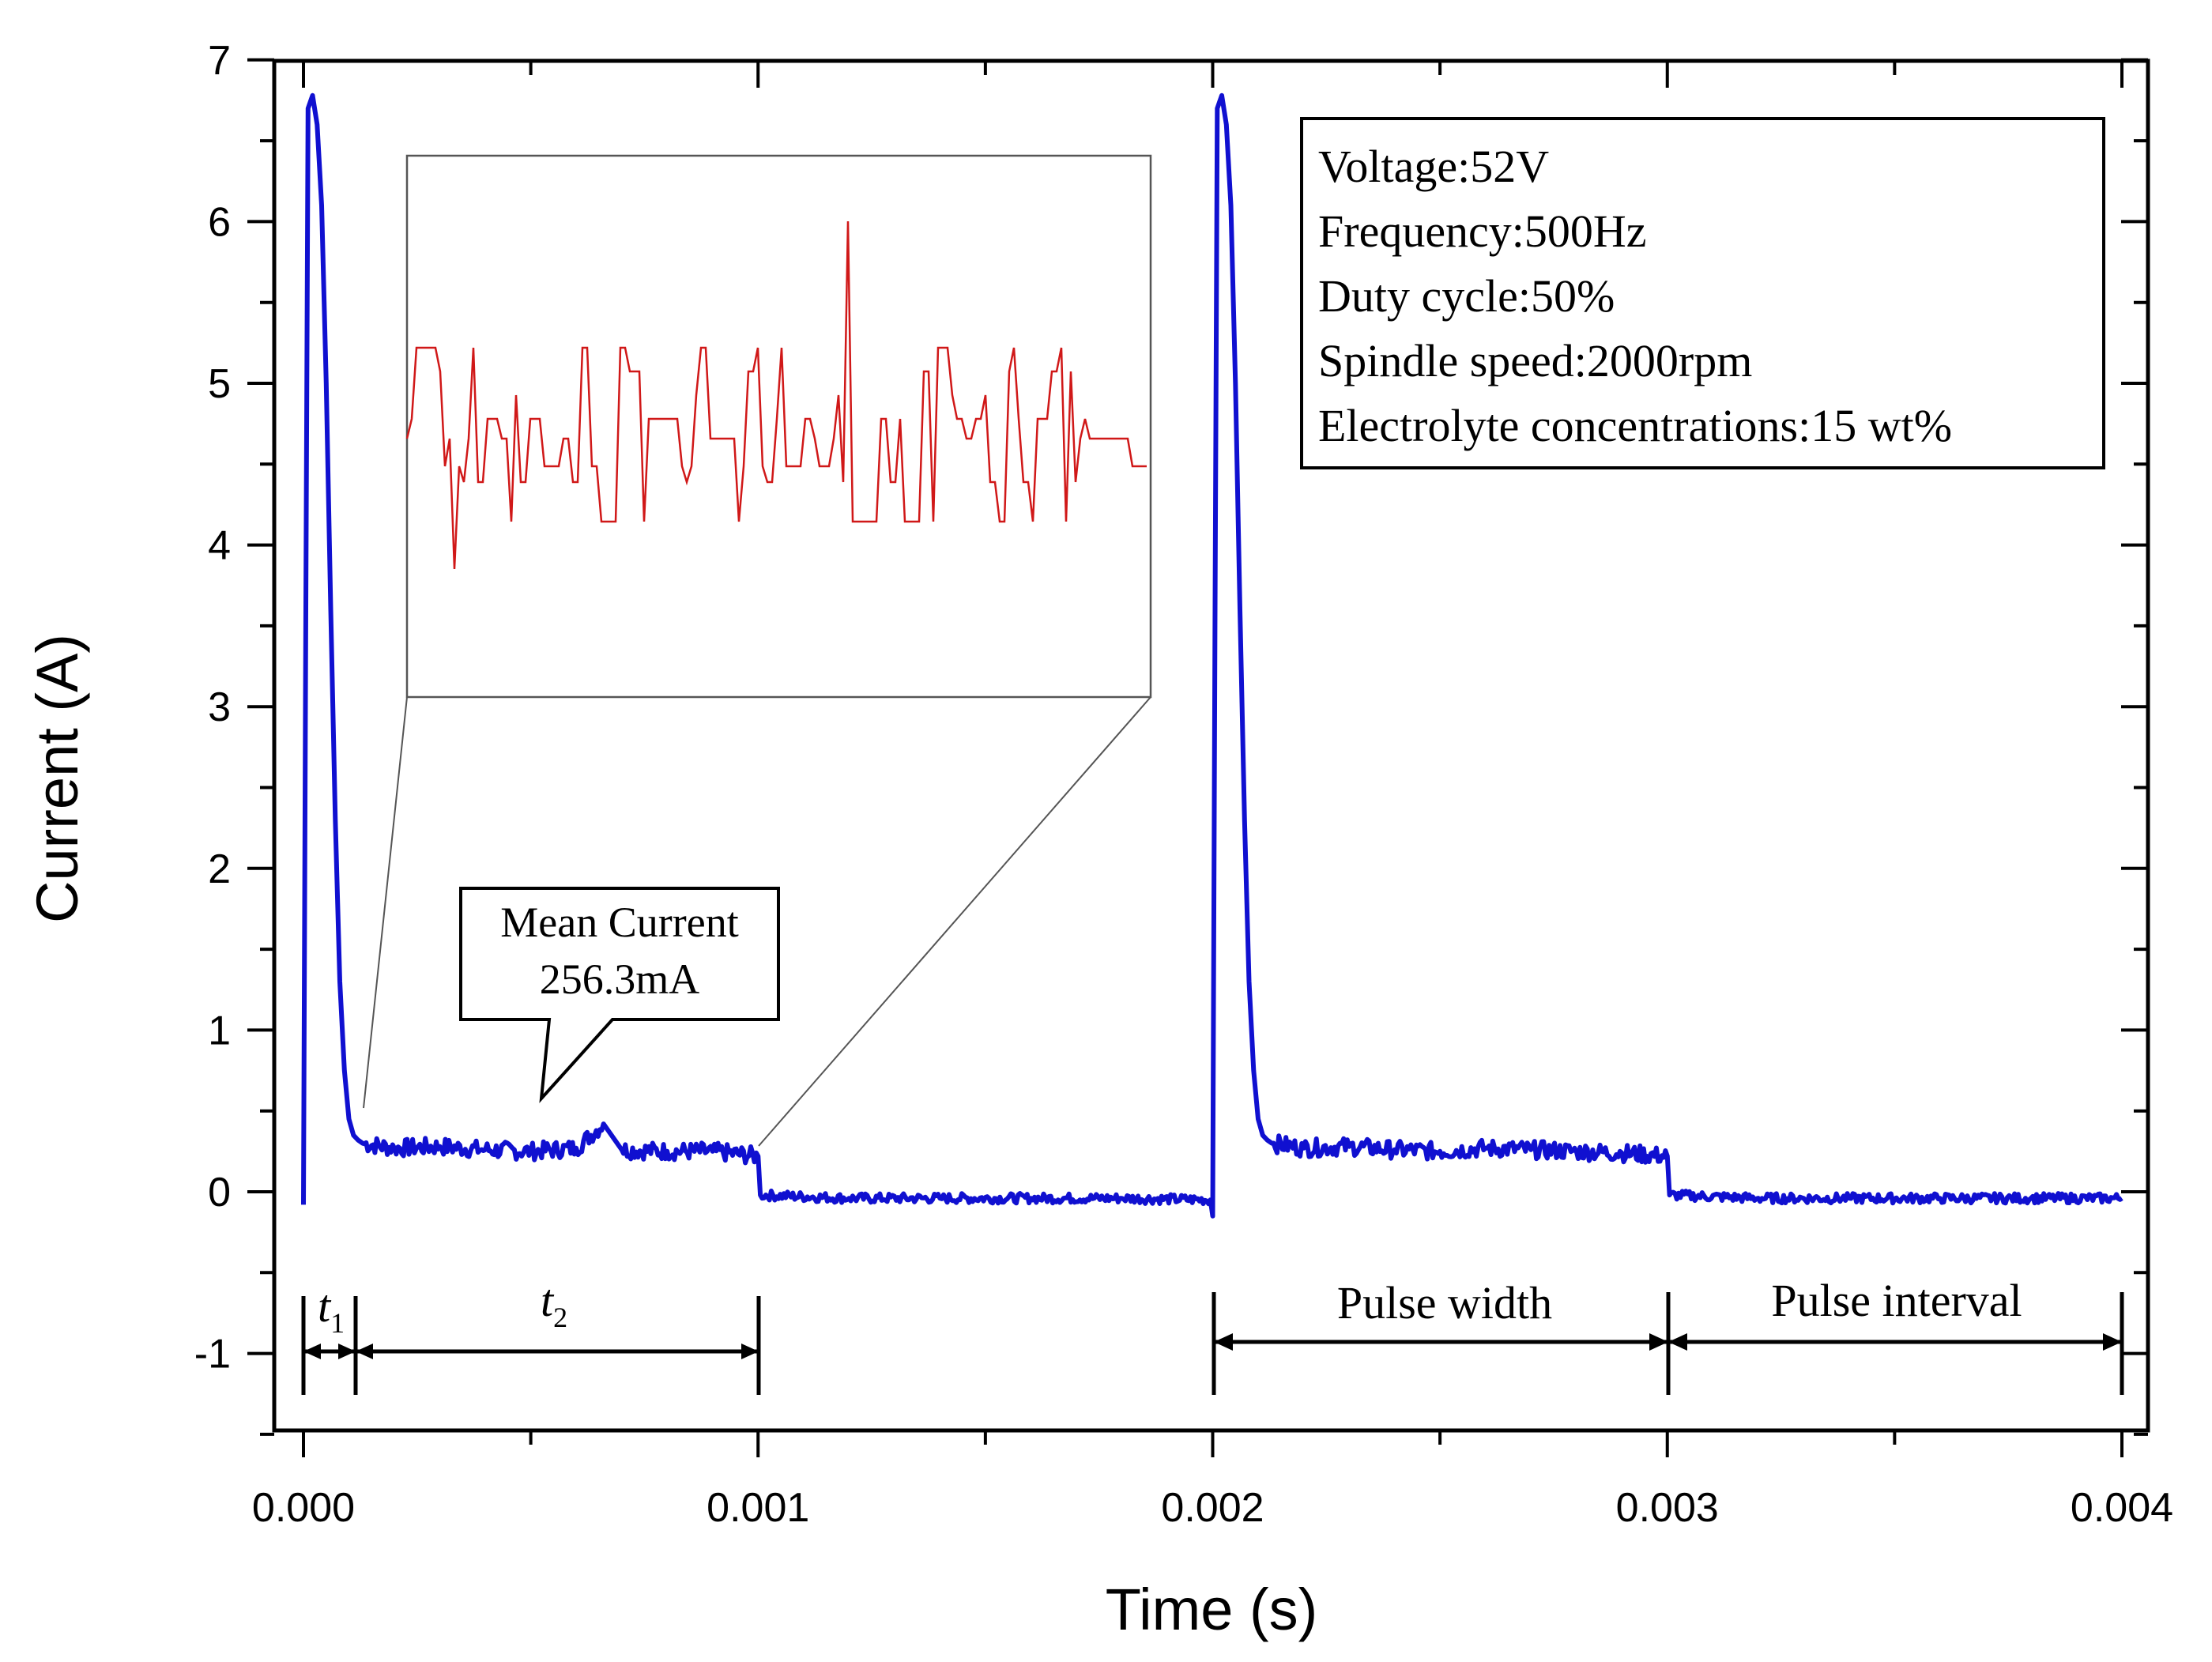 The width and height of the screenshot is (2212, 1662). What do you see at coordinates (385, 902) in the screenshot?
I see `zoom-connector-left` at bounding box center [385, 902].